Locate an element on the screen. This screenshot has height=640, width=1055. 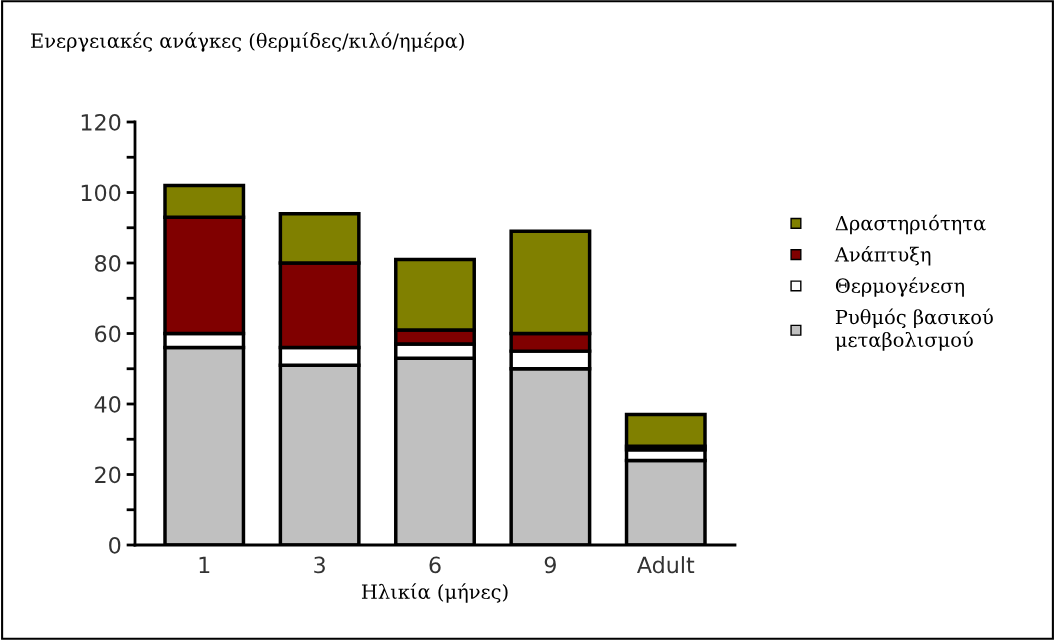
x-tick-label: 9 is located at coordinates (550, 565).